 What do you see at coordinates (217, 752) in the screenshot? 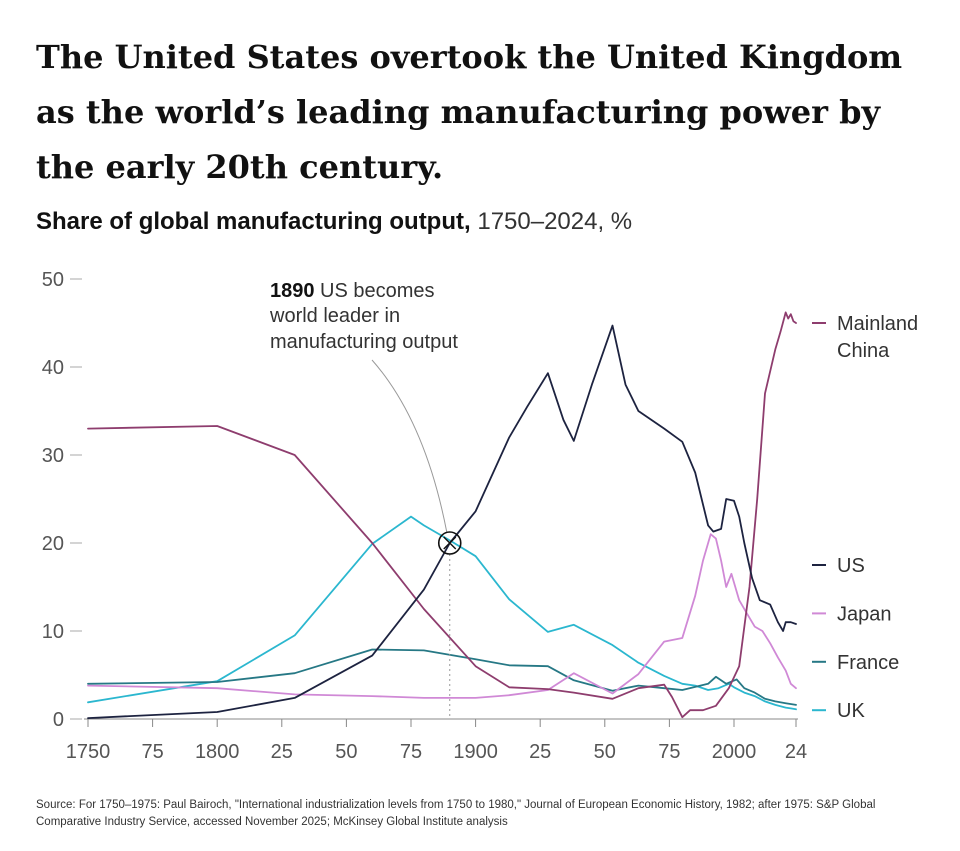
I see `x-tick-label: 1800` at bounding box center [217, 752].